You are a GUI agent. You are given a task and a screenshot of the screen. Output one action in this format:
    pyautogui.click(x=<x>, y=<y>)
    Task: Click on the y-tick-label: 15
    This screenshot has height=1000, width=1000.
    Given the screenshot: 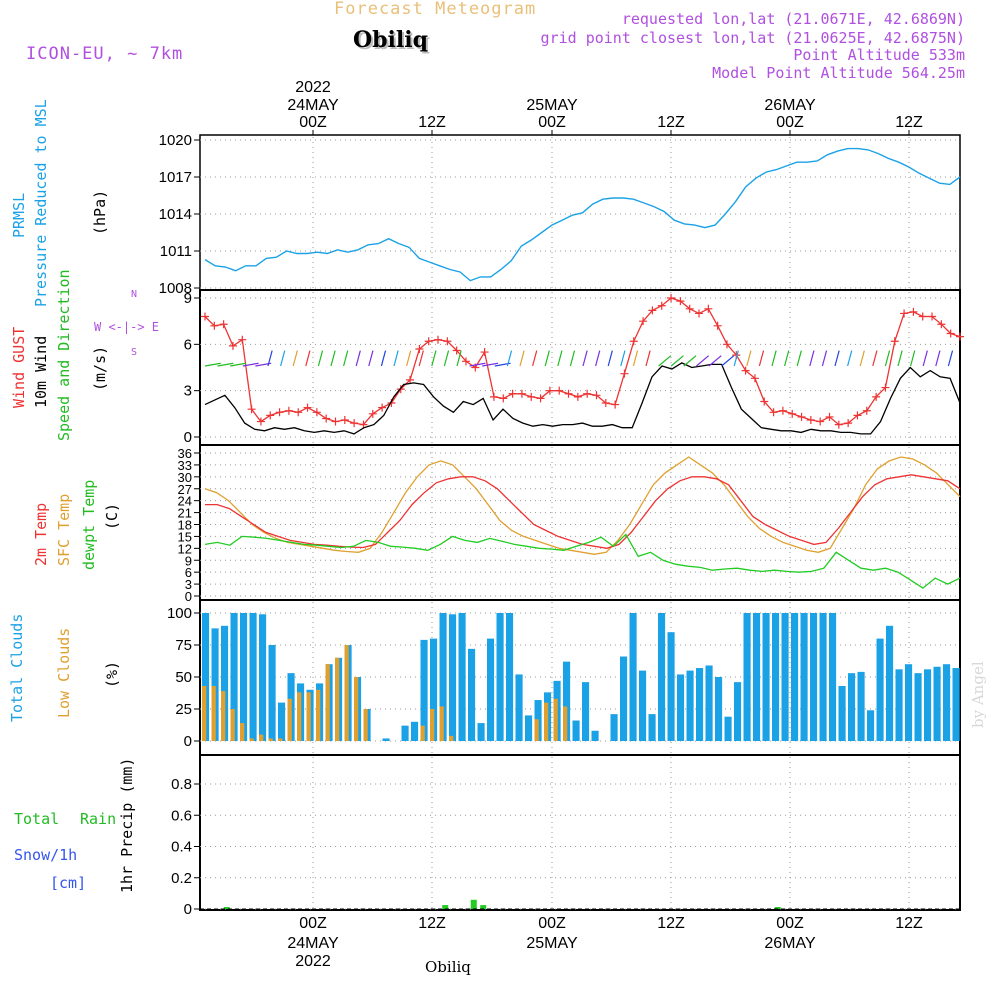 What is the action you would take?
    pyautogui.click(x=185, y=536)
    